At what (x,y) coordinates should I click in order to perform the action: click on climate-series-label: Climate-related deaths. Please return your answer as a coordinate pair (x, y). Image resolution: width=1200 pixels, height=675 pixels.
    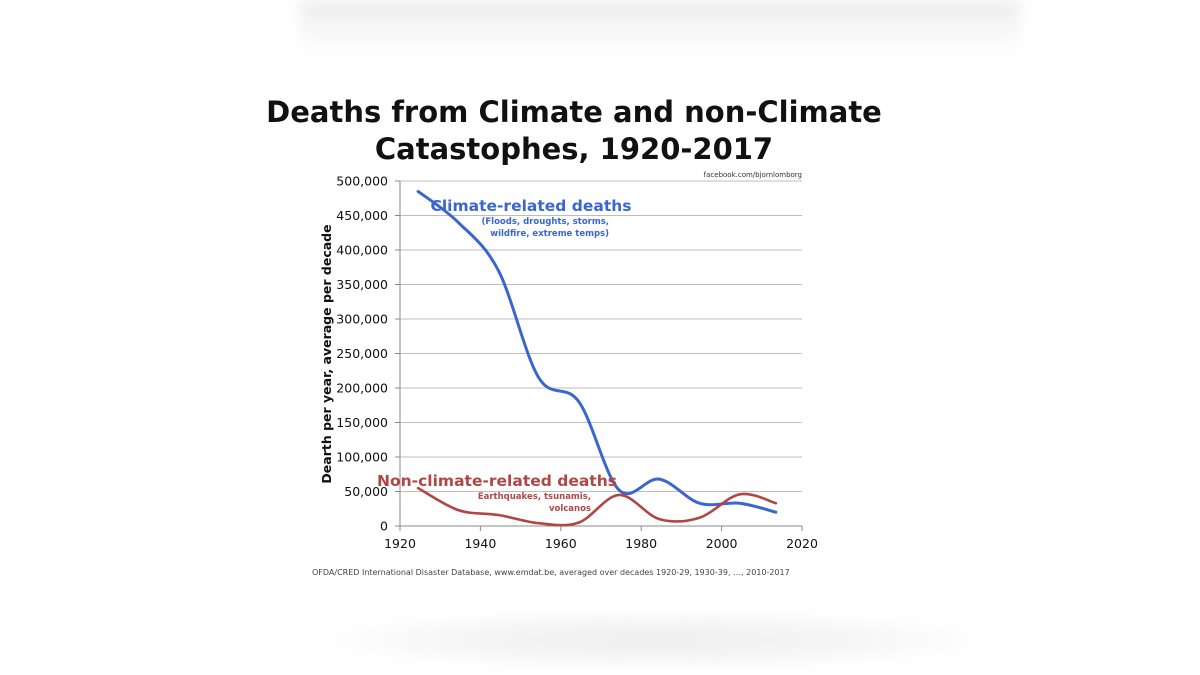
    Looking at the image, I should click on (530, 206).